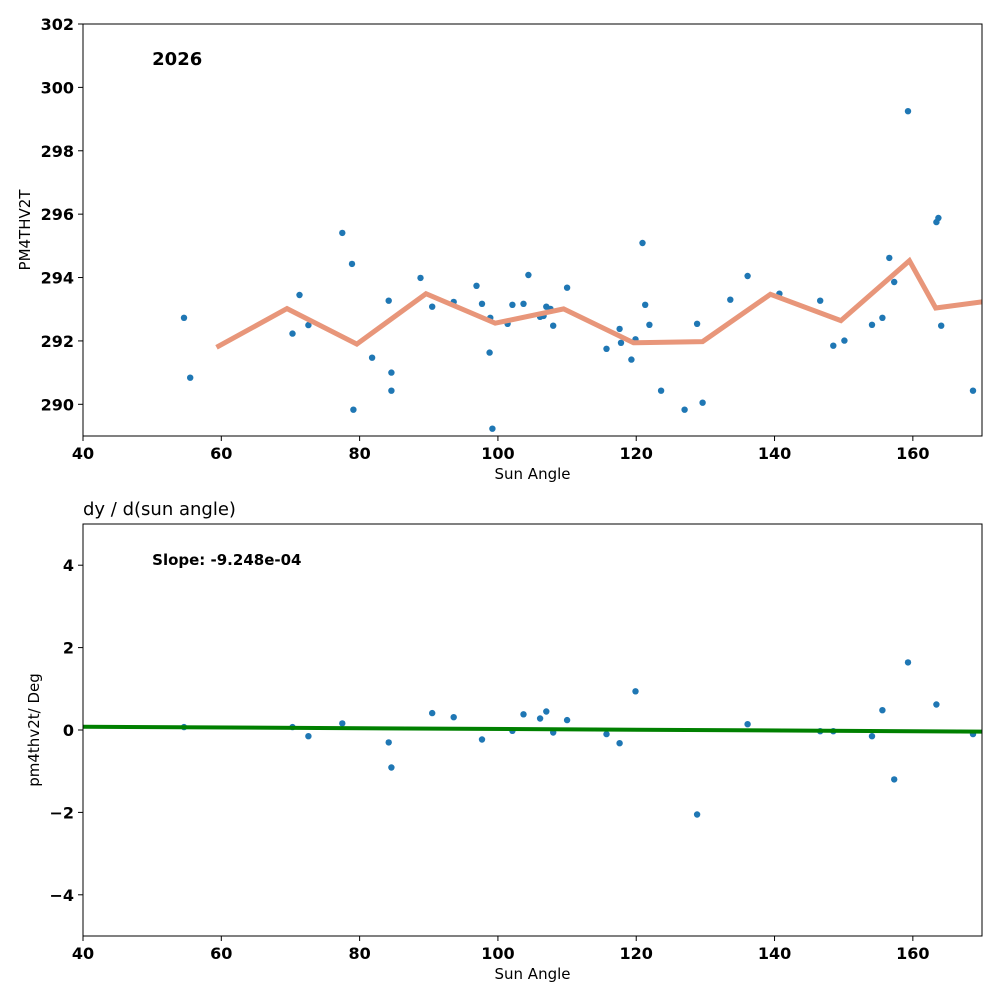 This screenshot has height=1000, width=1000. I want to click on top-y-tick-label: 302, so click(57, 24).